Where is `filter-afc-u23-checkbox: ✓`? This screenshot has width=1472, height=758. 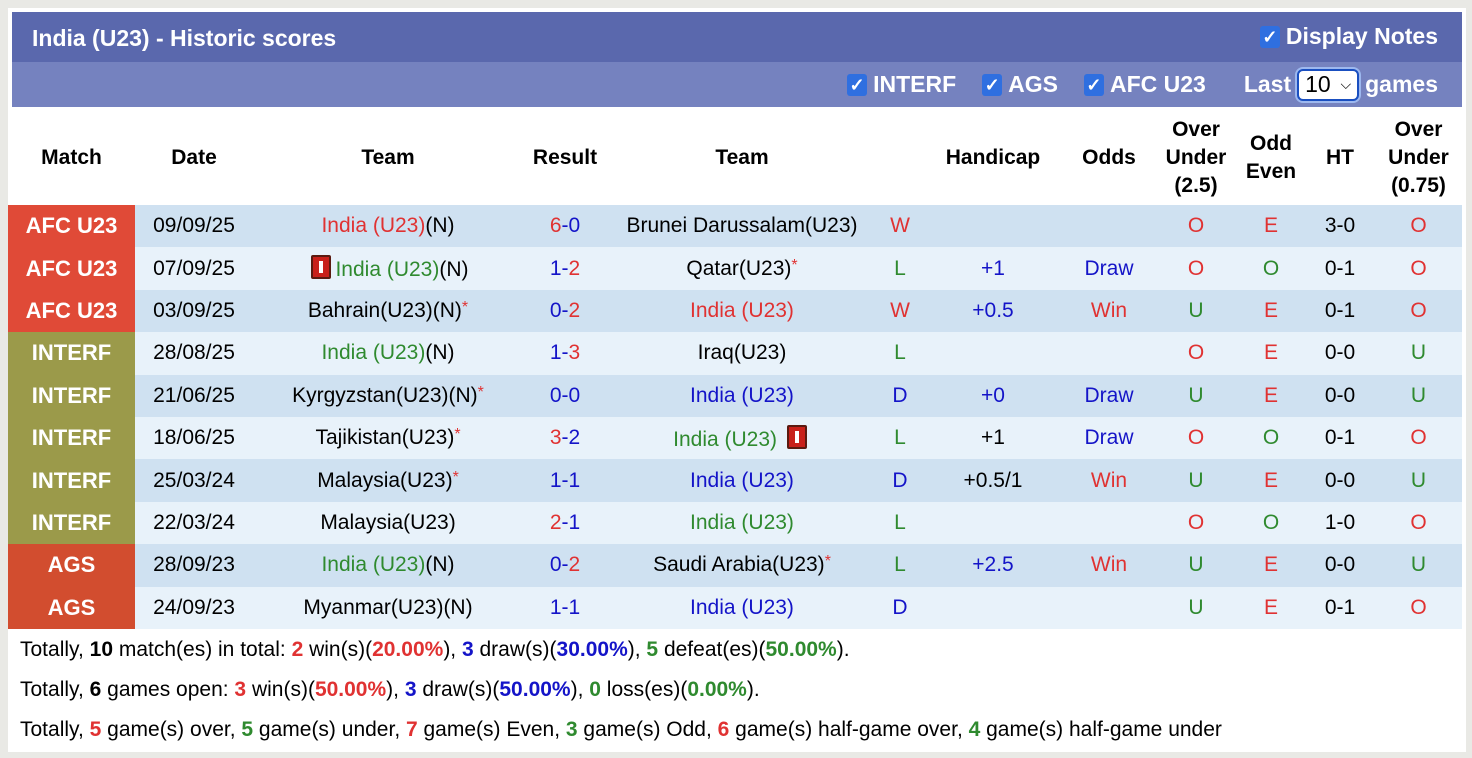
filter-afc-u23-checkbox: ✓ is located at coordinates (1093, 84).